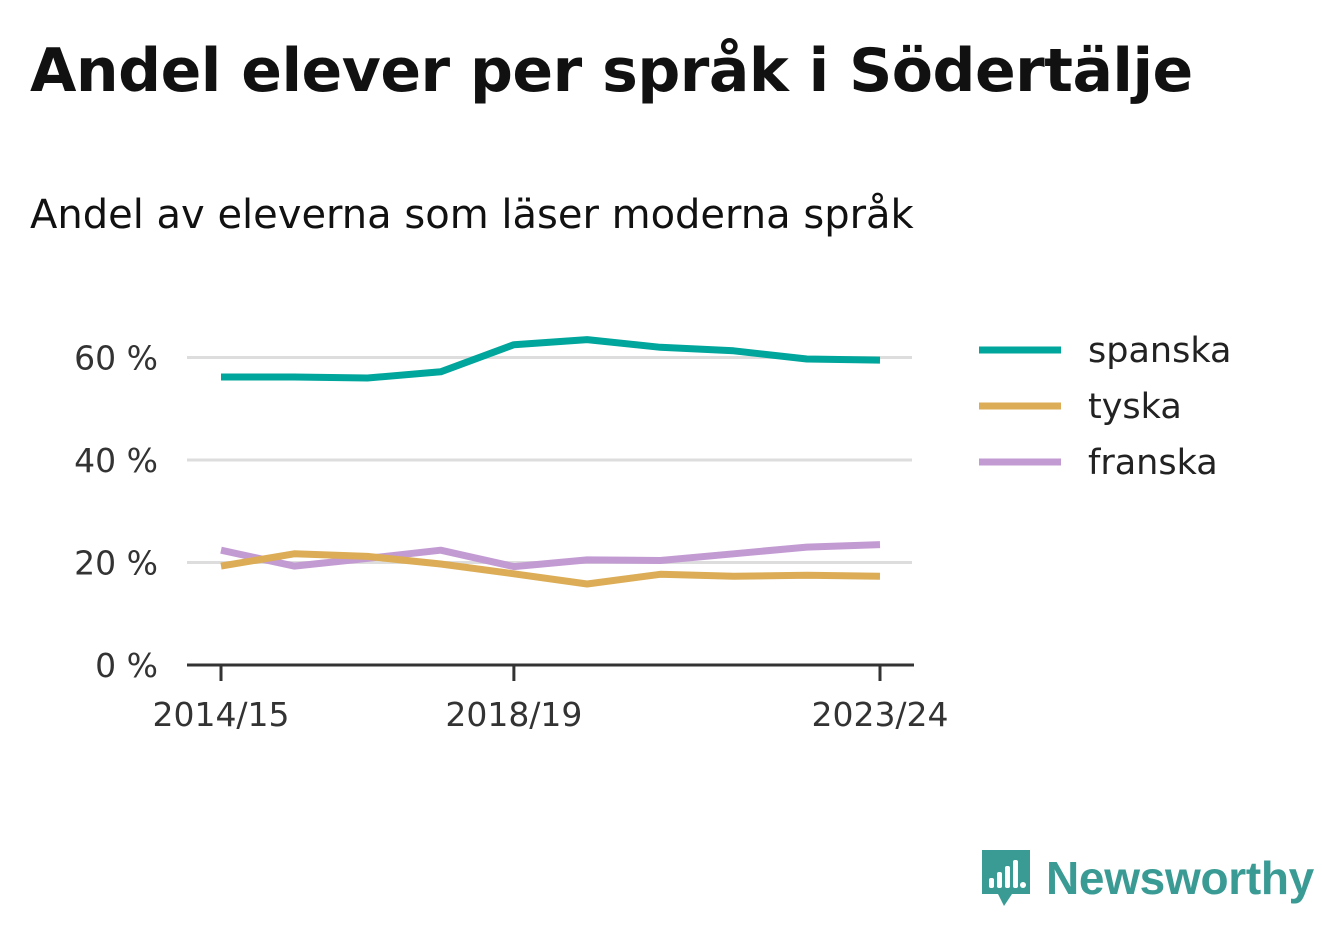 The width and height of the screenshot is (1322, 939). Describe the element at coordinates (1159, 351) in the screenshot. I see `legend-label-spanska: spanska` at that location.